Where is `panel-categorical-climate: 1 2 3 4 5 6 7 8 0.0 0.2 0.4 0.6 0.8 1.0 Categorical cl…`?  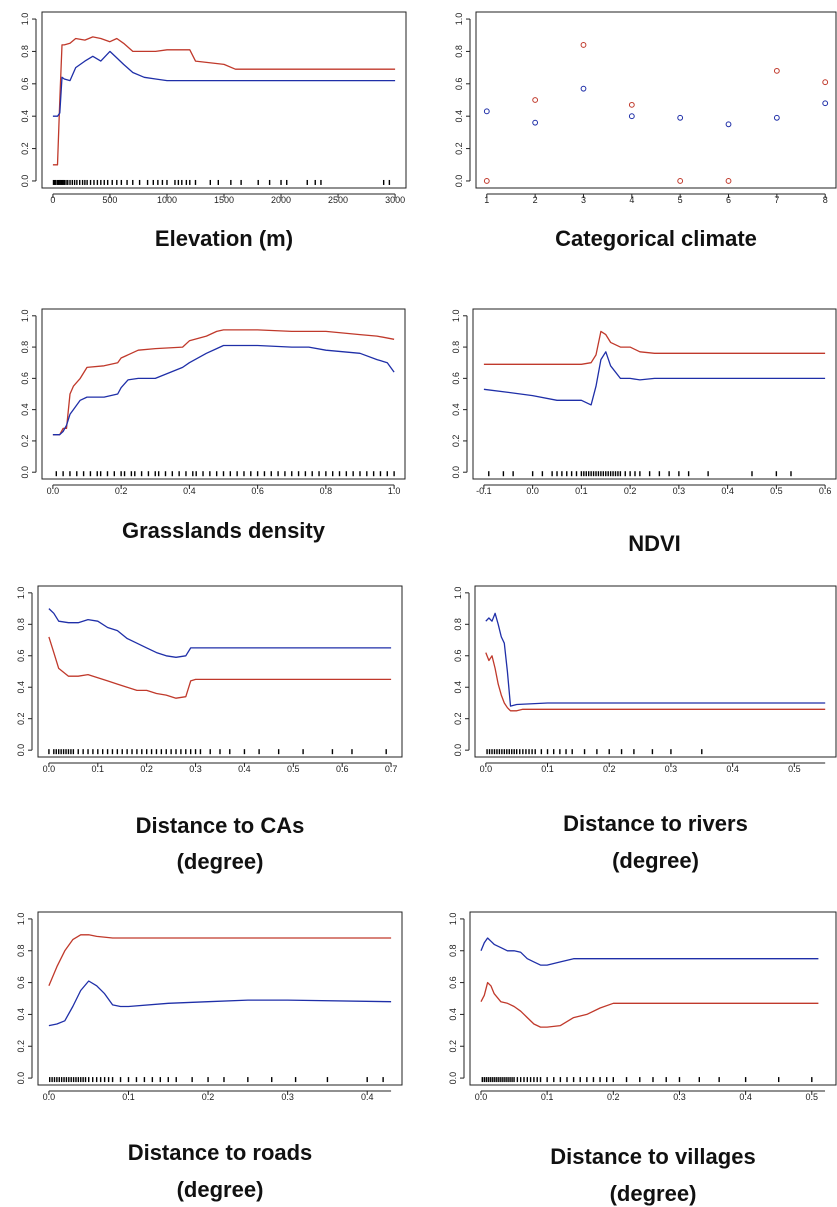 panel-categorical-climate: 1 2 3 4 5 6 7 8 0.0 0.2 0.4 0.6 0.8 1.0 Categorical cl… is located at coordinates (645, 131).